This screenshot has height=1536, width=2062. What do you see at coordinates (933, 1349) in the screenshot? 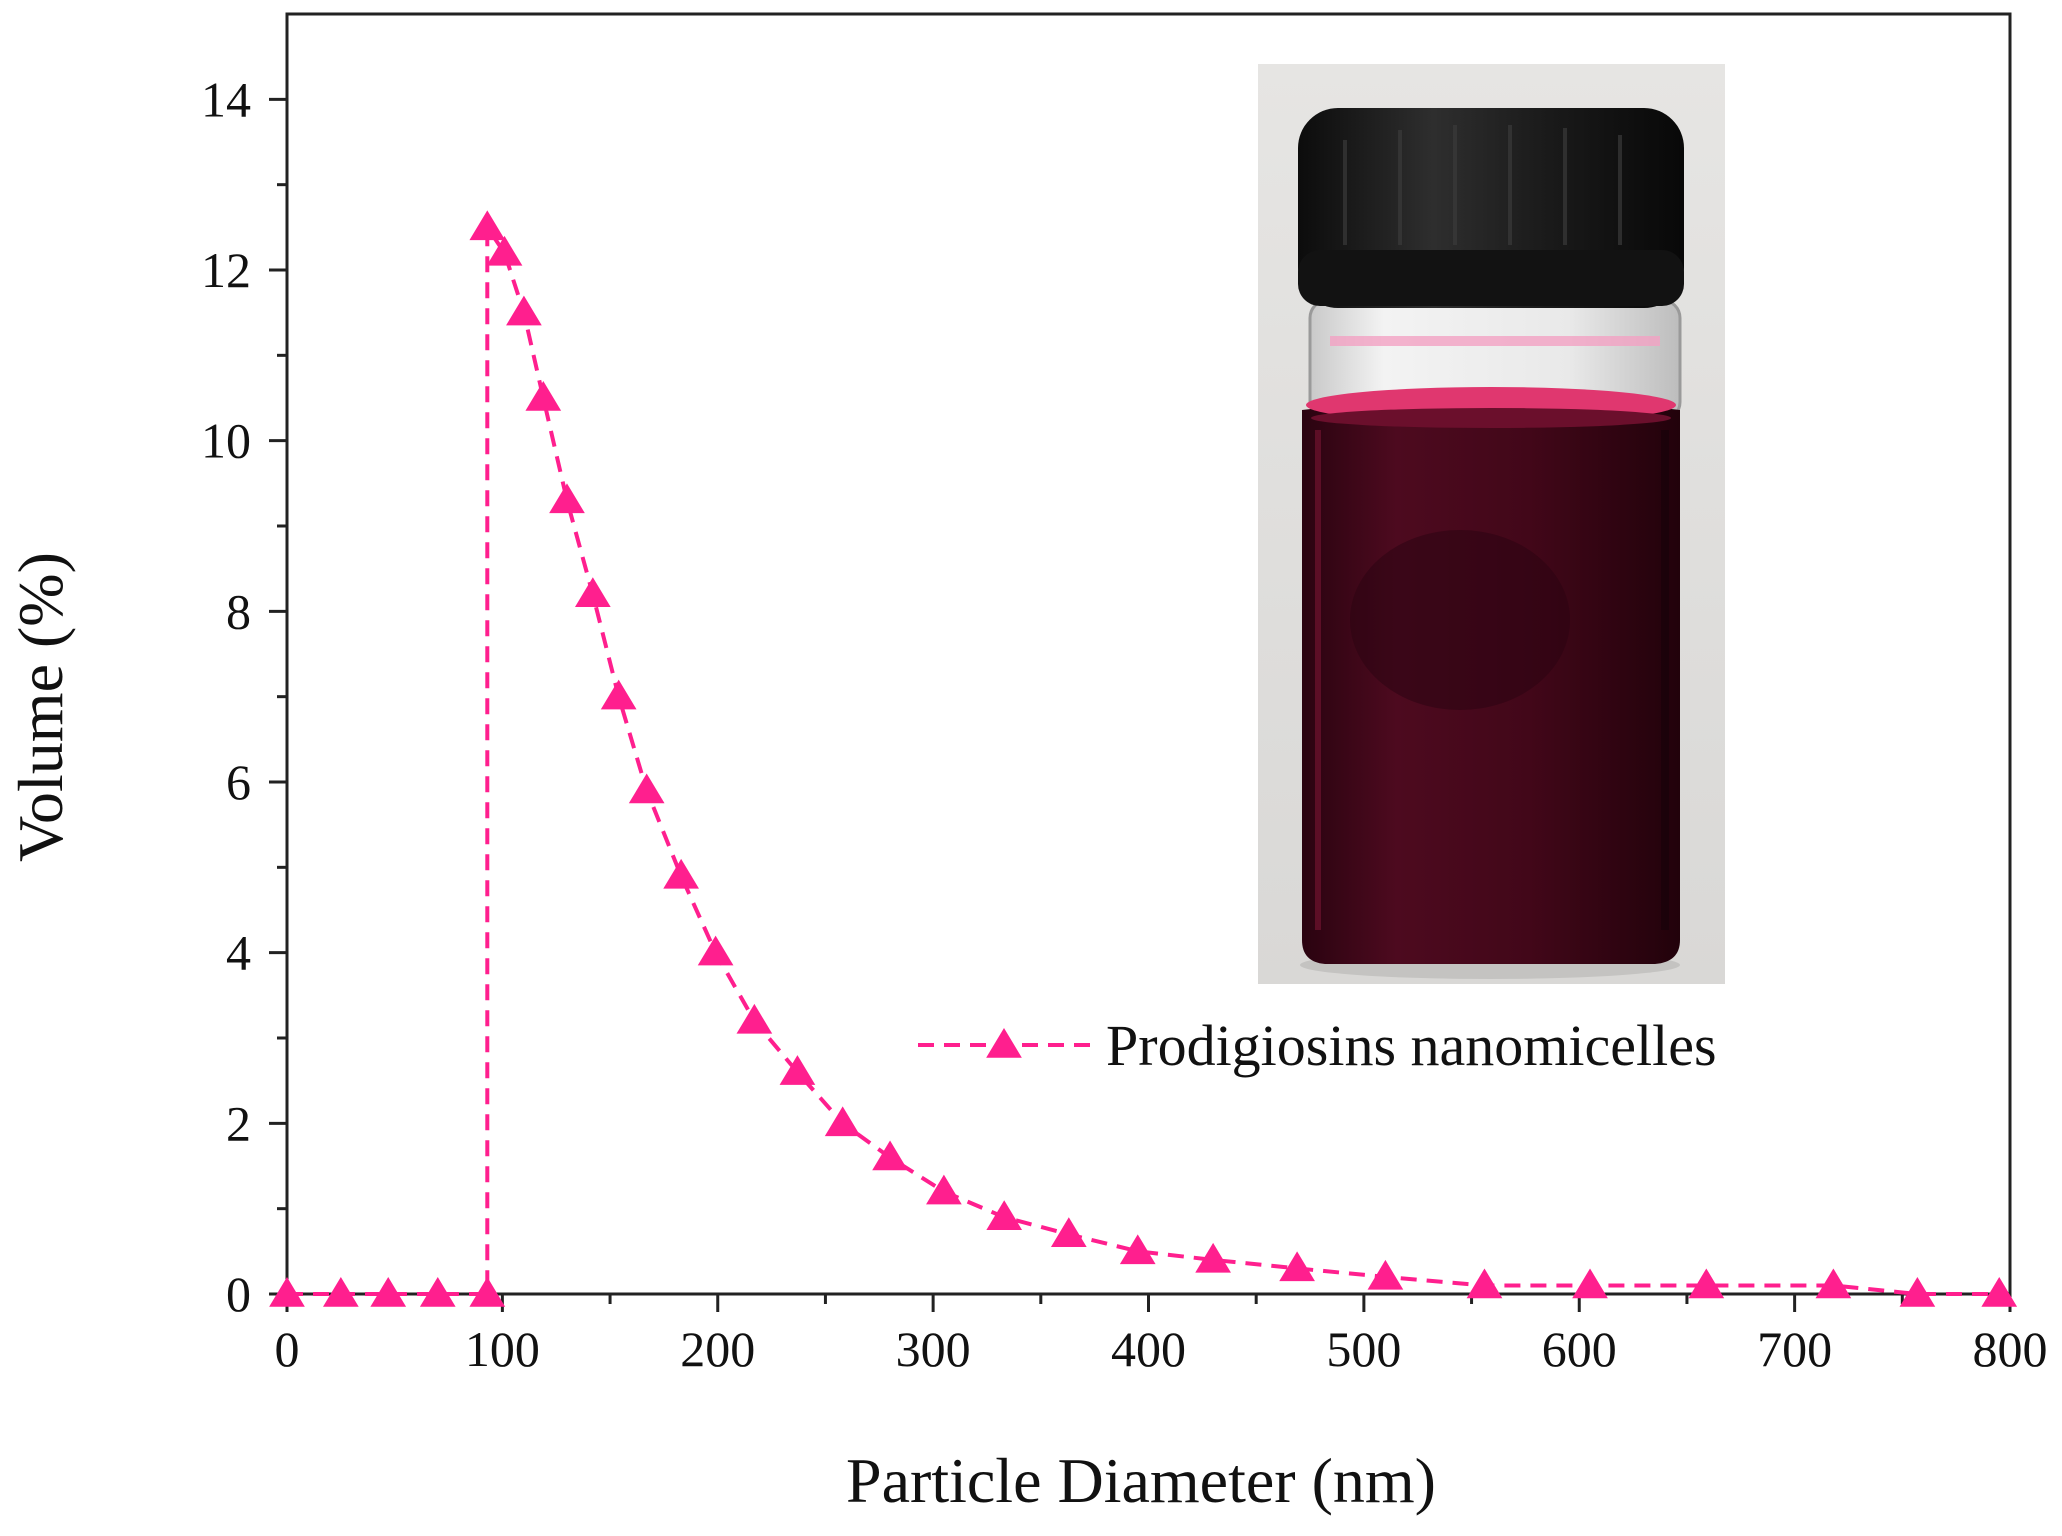
I see `x-tick-label: 300` at bounding box center [933, 1349].